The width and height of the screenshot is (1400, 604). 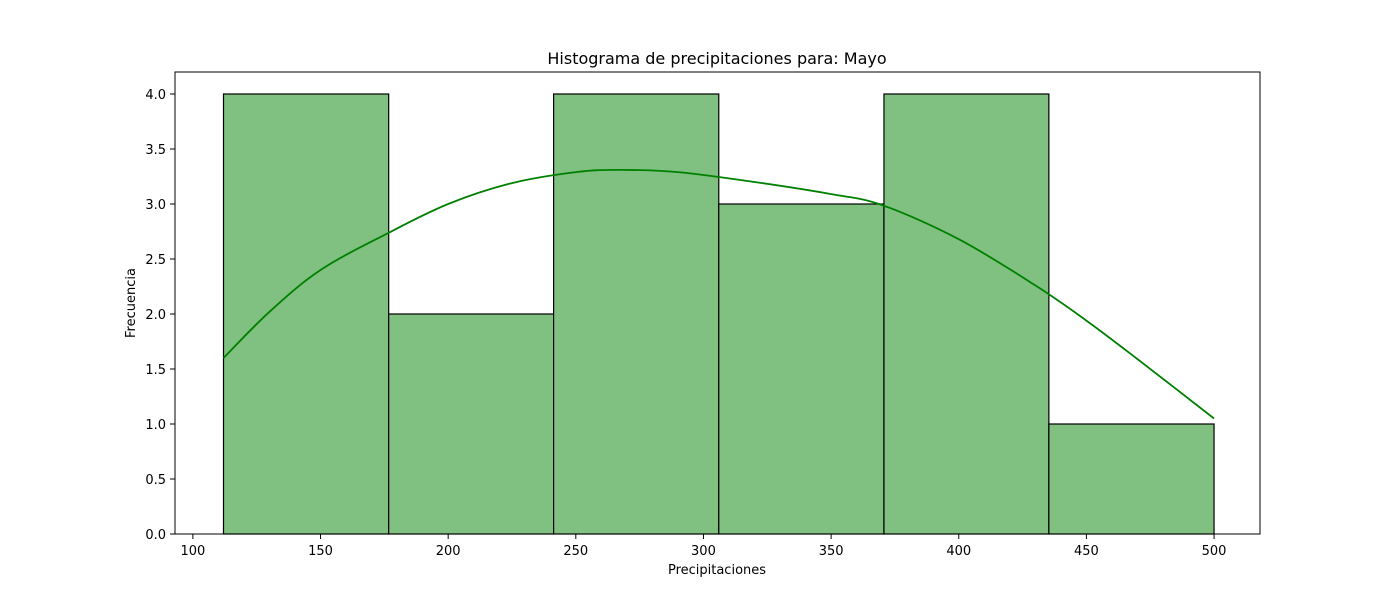 I want to click on y-axis-ticks: 0.0 0.5 1.0 1.5 2.0 2.5 3.0 3.5 4.0, so click(x=160, y=315).